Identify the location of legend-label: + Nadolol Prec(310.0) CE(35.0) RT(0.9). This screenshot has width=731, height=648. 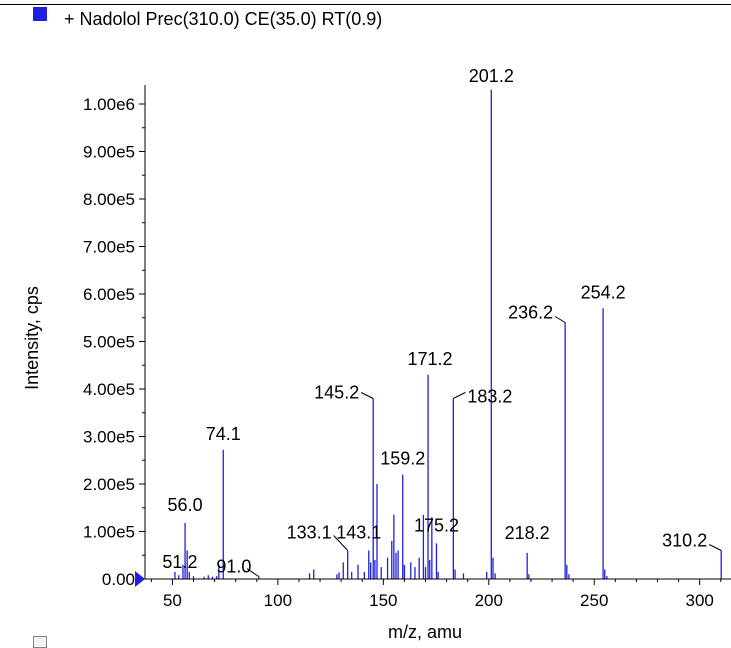
(223, 19).